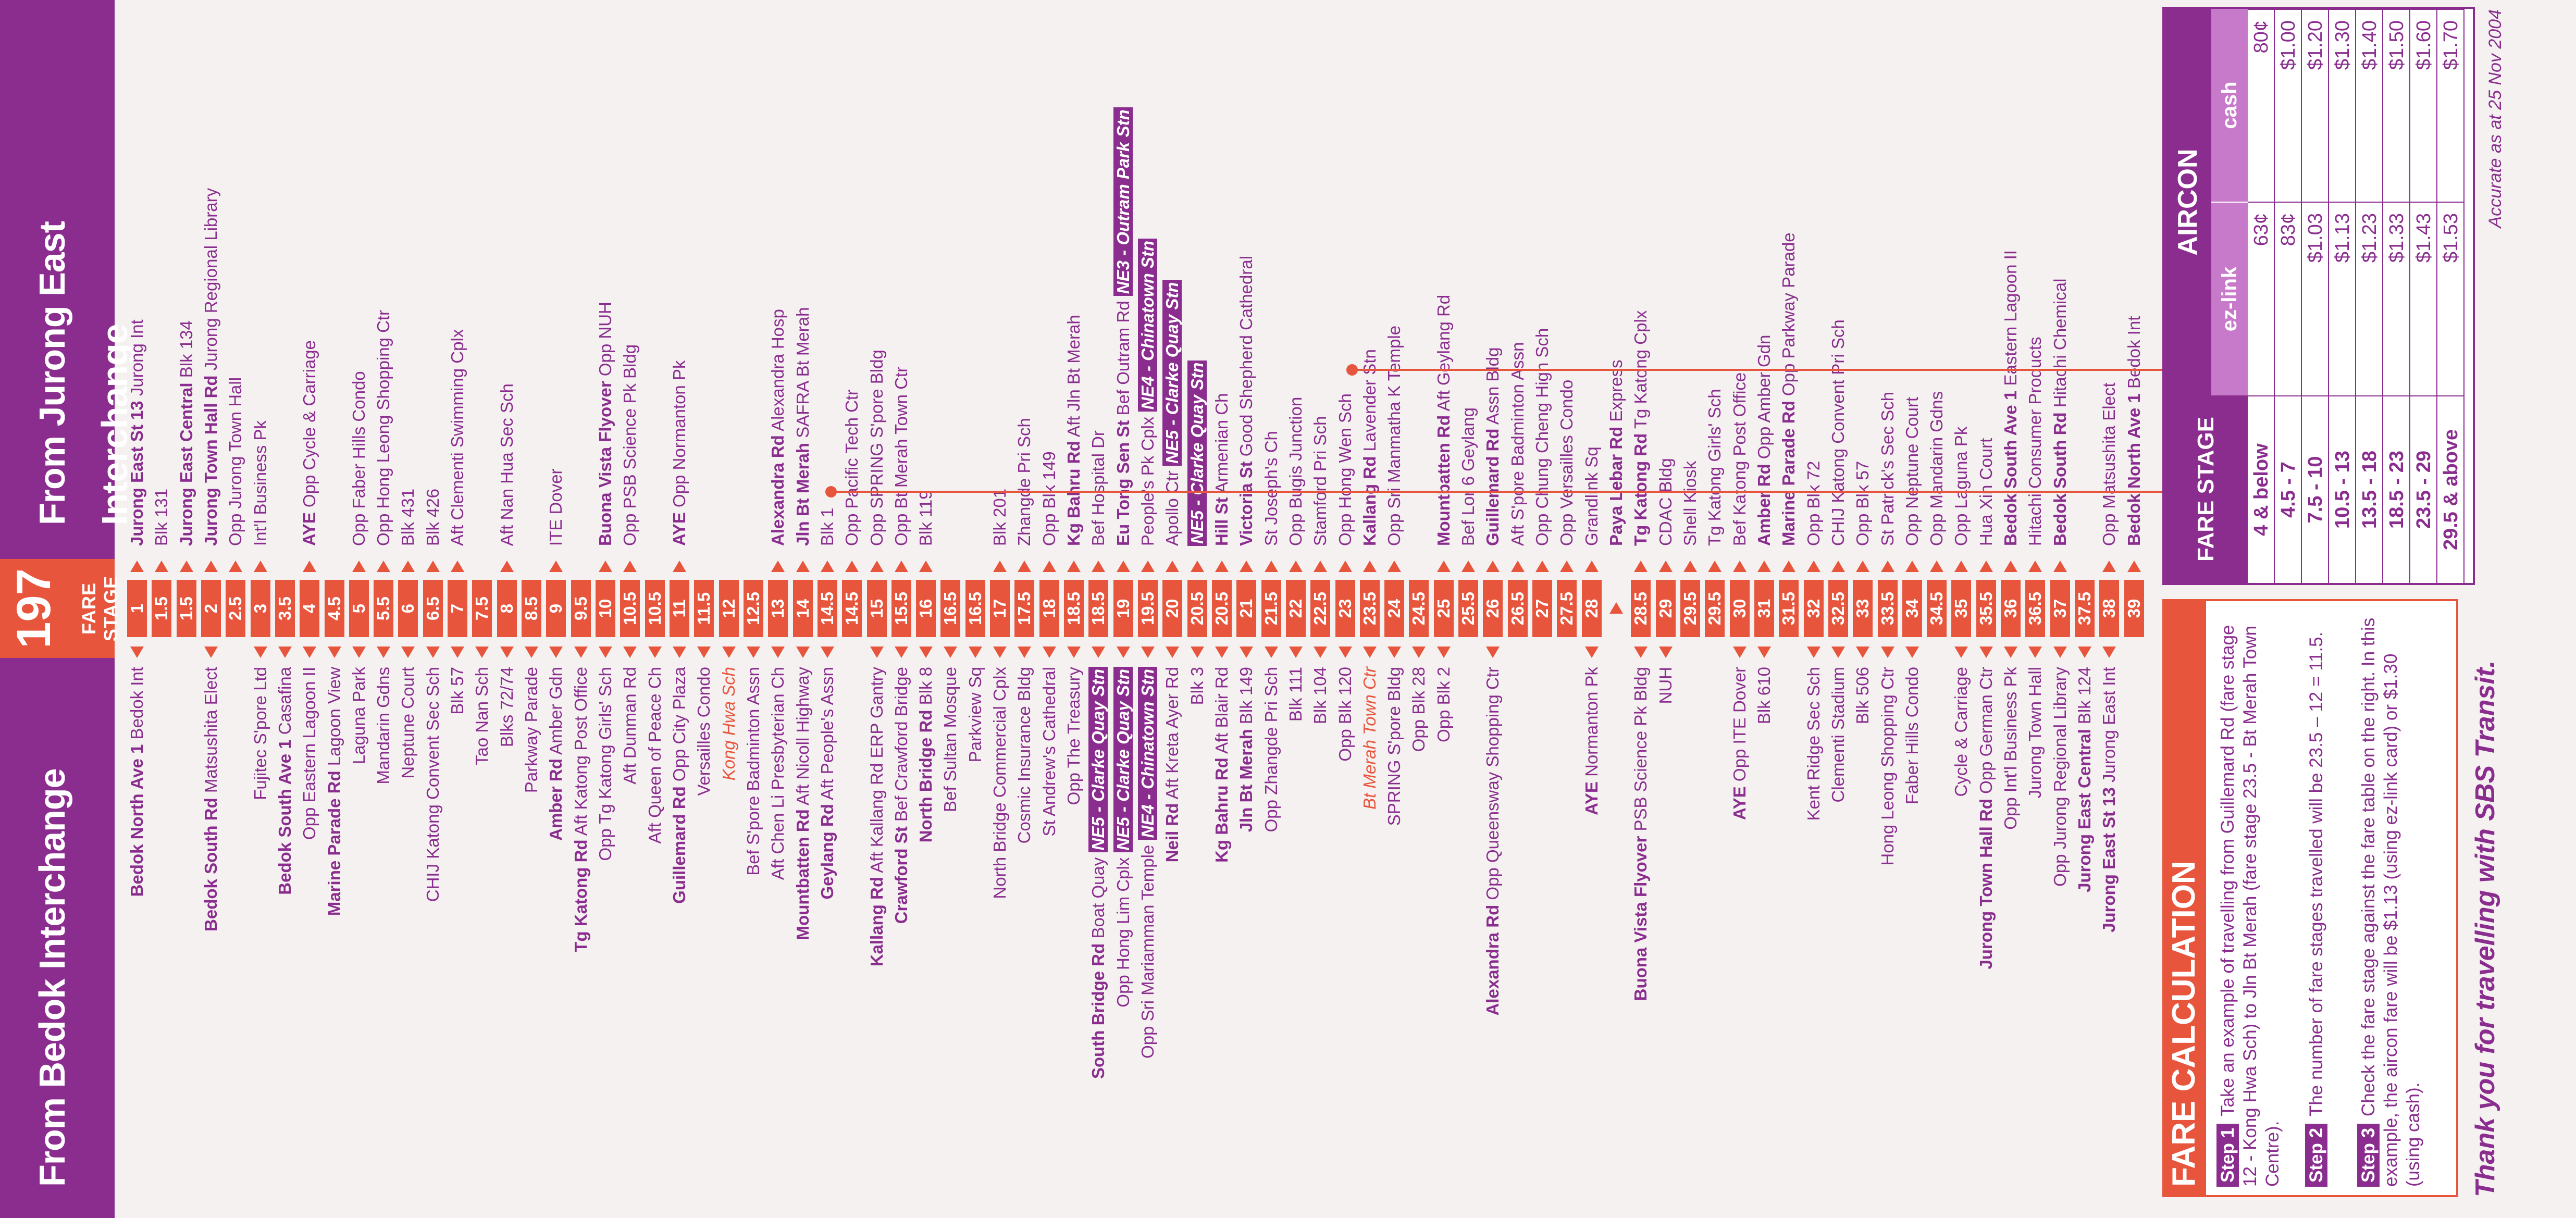  What do you see at coordinates (1394, 746) in the screenshot?
I see `stop-from-bedok: SPRING S'pore Bldg` at bounding box center [1394, 746].